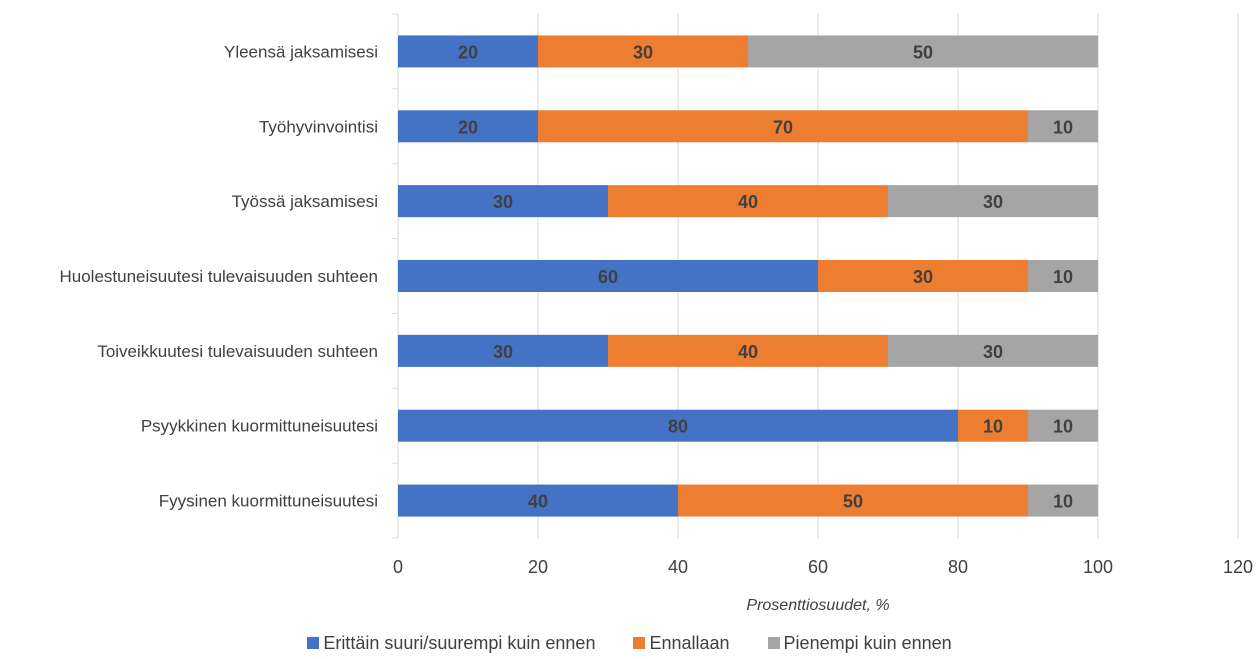 The width and height of the screenshot is (1259, 659). I want to click on data-label: 70, so click(783, 127).